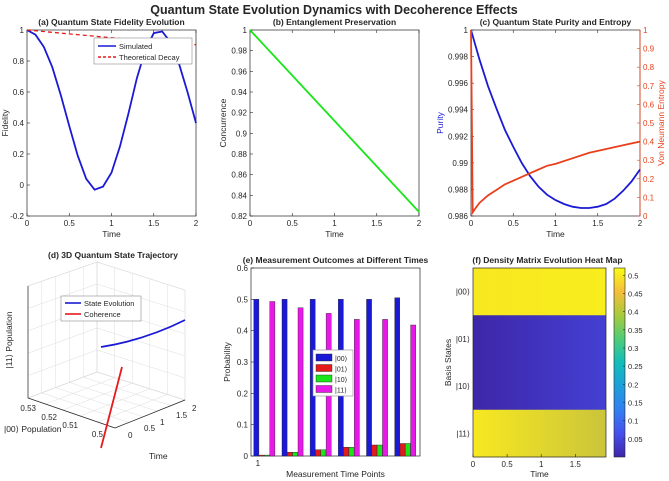 This screenshot has height=481, width=669. I want to click on panel-title: (a) Quantum State Fidelity Evolution, so click(111, 22).